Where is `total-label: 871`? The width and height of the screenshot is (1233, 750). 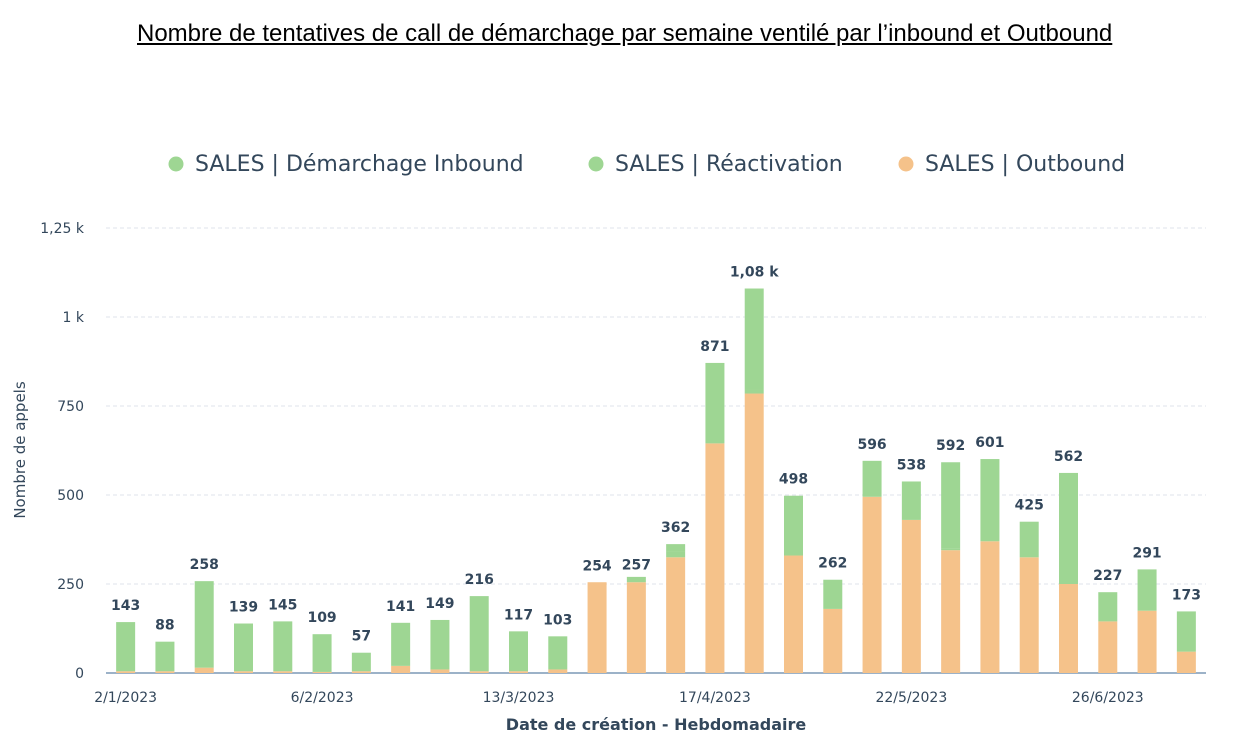
total-label: 871 is located at coordinates (714, 347).